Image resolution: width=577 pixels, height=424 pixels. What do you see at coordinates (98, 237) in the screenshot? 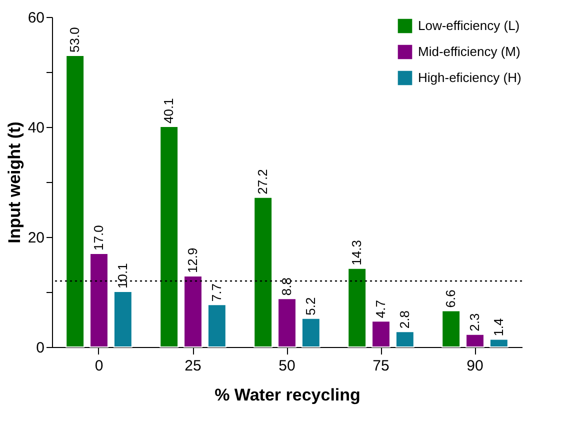
I see `data-label: 17.0` at bounding box center [98, 237].